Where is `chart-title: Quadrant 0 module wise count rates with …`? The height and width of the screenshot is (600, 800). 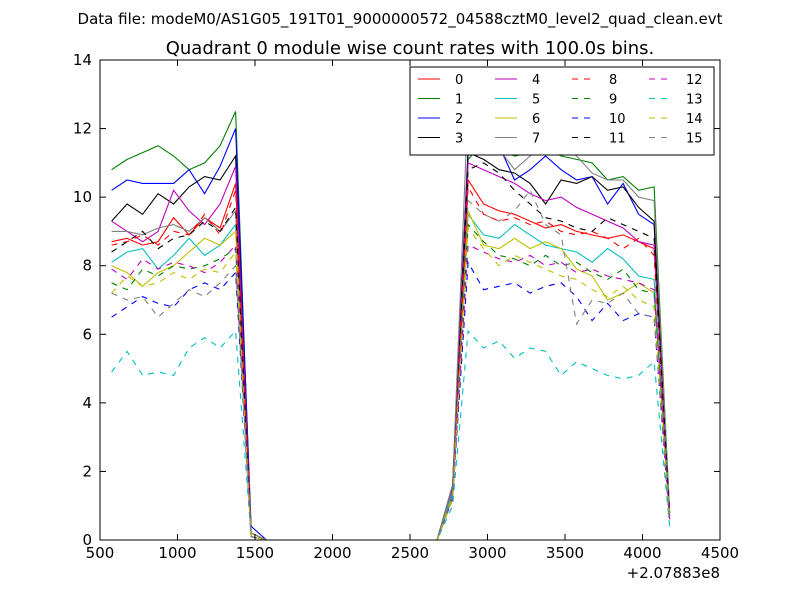
chart-title: Quadrant 0 module wise count rates with … is located at coordinates (410, 48).